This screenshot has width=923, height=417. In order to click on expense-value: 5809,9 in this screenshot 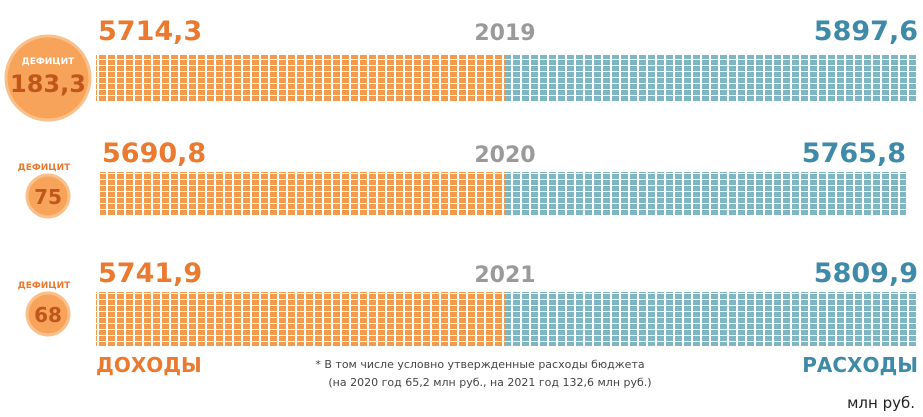, I will do `click(866, 273)`.